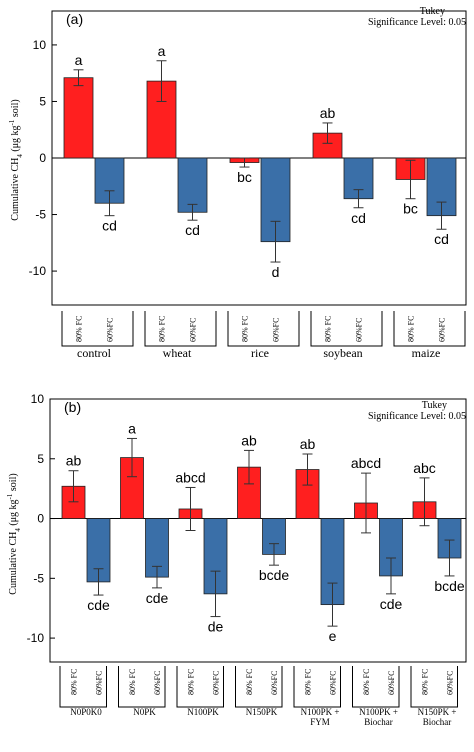 The image size is (474, 752). What do you see at coordinates (86, 712) in the screenshot?
I see `category-label: N0P0K0` at bounding box center [86, 712].